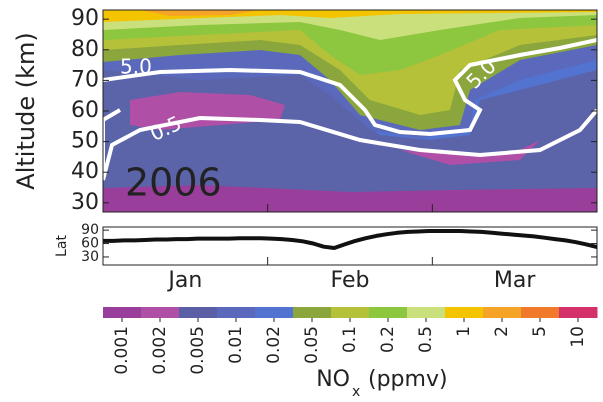 The height and width of the screenshot is (402, 603). Describe the element at coordinates (408, 379) in the screenshot. I see `colorbar-title-units: (ppmv)` at that location.